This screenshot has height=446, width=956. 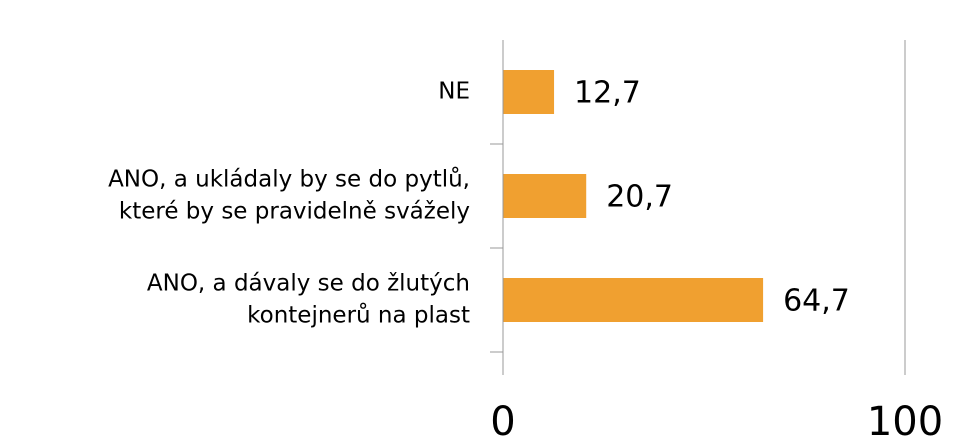 What do you see at coordinates (294, 212) in the screenshot?
I see `category-label: které by se pravidelně svážely` at bounding box center [294, 212].